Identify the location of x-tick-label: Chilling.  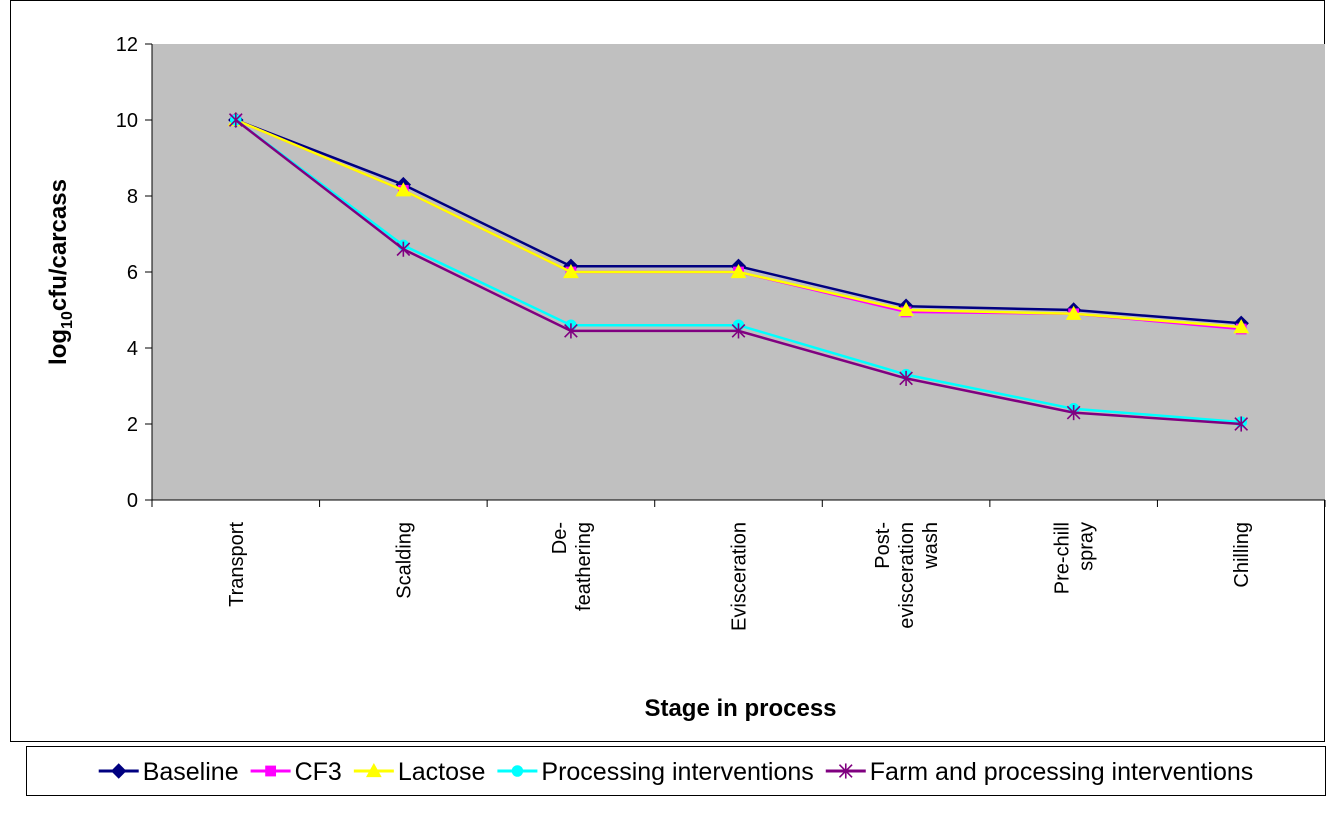
(1242, 555).